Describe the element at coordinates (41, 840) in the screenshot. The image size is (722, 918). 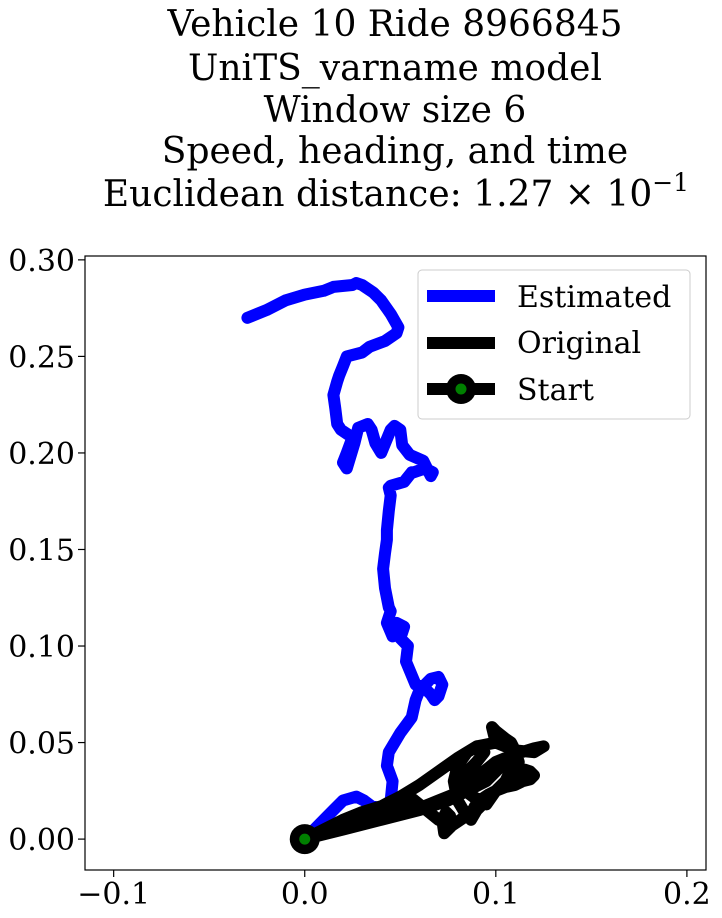
I see `y-tick-label: 0.00` at that location.